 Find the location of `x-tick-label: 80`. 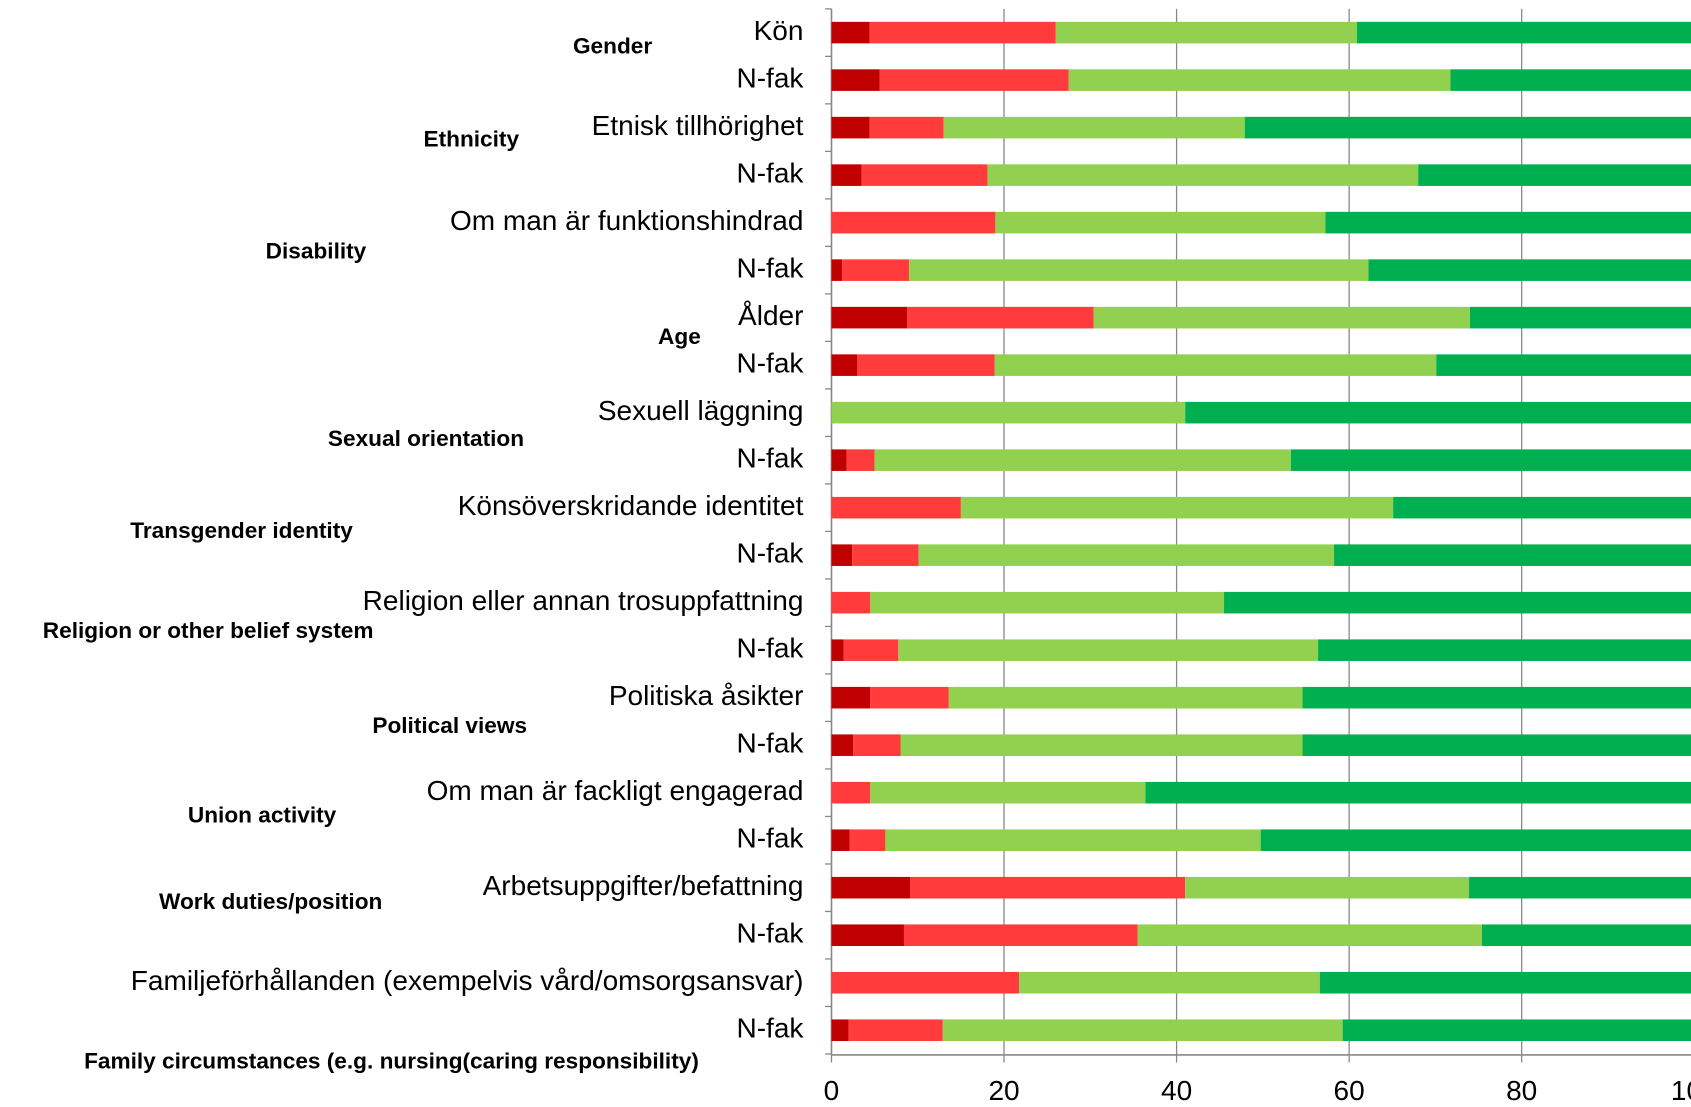

x-tick-label: 80 is located at coordinates (1521, 1090).